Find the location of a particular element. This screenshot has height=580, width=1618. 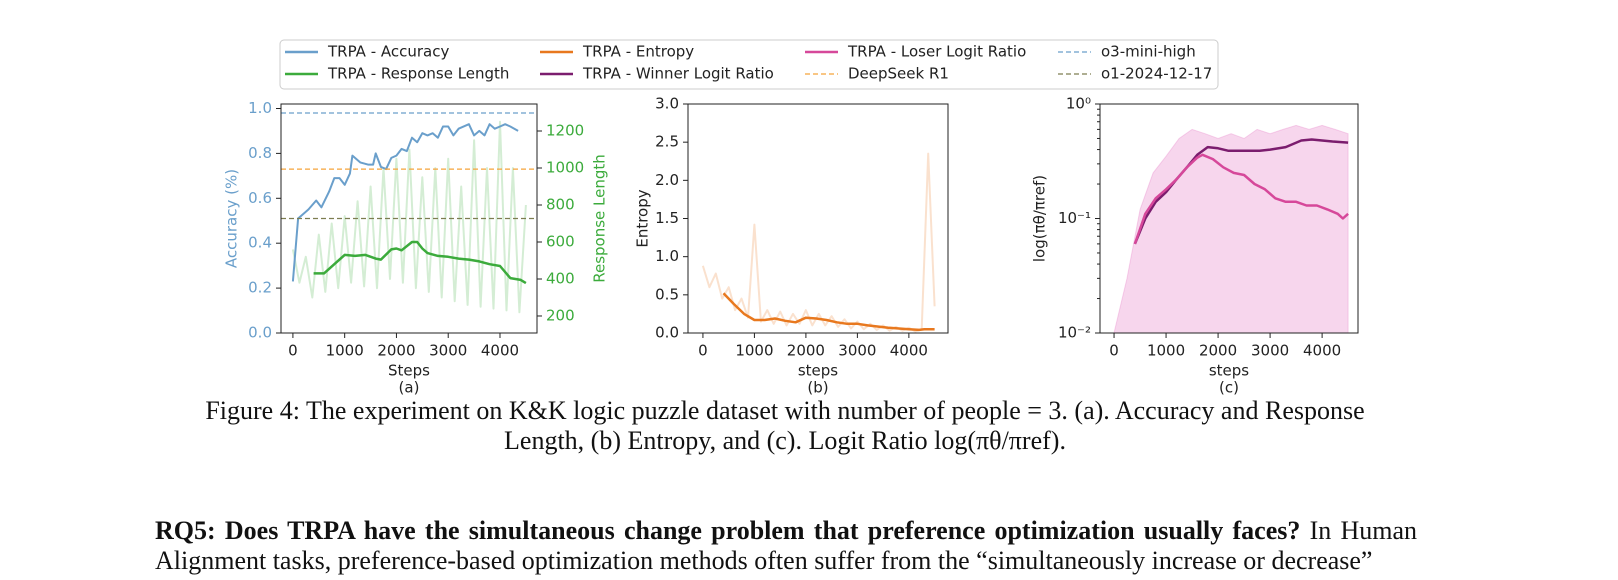

subplot-label: (a) is located at coordinates (409, 387).